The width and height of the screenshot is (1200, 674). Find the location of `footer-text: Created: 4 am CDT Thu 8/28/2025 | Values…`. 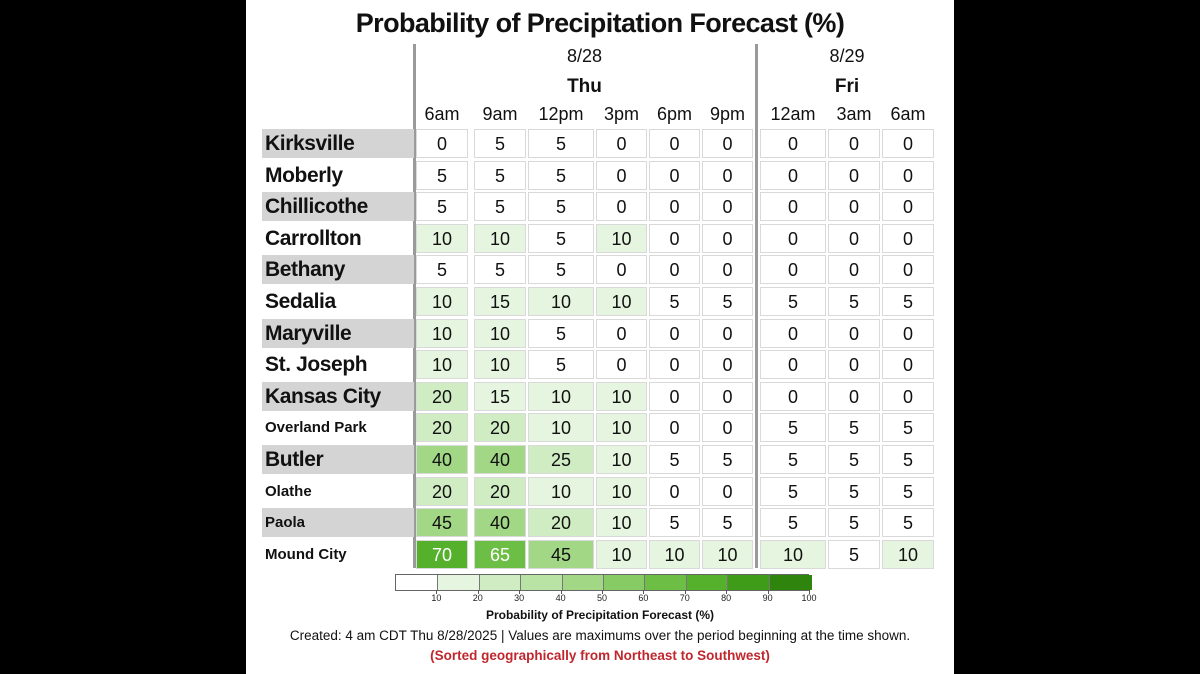

footer-text: Created: 4 am CDT Thu 8/28/2025 | Values… is located at coordinates (600, 635).